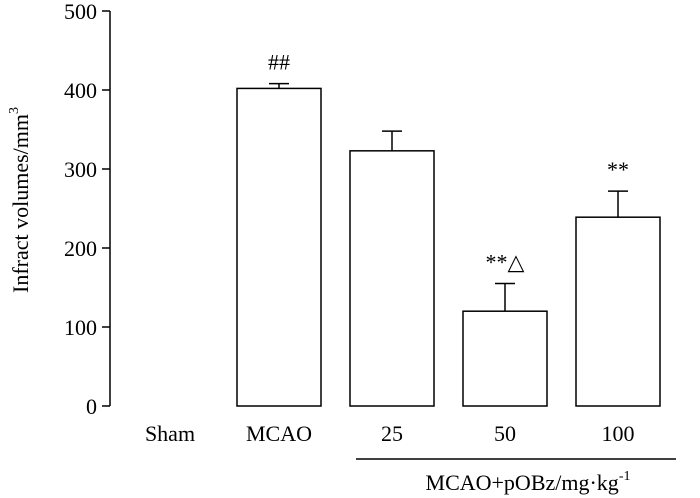 This screenshot has width=700, height=498. I want to click on category-labels: Sham MCAO 25 50 100, so click(390, 433).